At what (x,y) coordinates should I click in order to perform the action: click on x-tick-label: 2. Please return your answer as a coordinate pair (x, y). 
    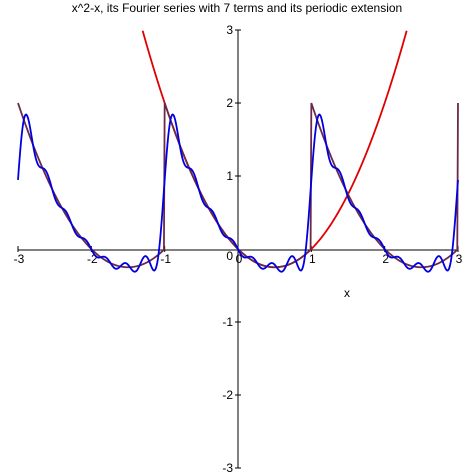
    Looking at the image, I should click on (385, 259).